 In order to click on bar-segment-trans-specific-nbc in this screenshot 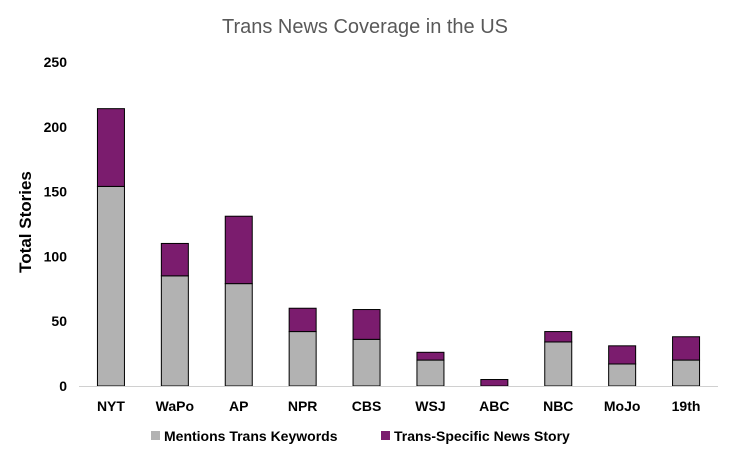, I will do `click(558, 337)`.